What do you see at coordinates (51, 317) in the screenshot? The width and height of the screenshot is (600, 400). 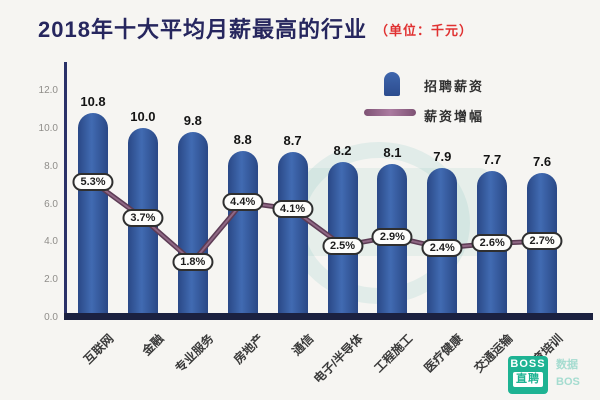 I see `y-axis-tick: 0.0` at bounding box center [51, 317].